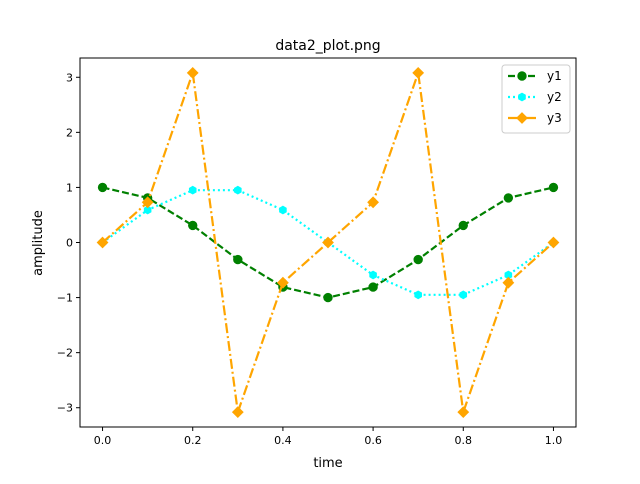 This screenshot has height=484, width=640. What do you see at coordinates (65, 353) in the screenshot?
I see `y-tick-label: −2` at bounding box center [65, 353].